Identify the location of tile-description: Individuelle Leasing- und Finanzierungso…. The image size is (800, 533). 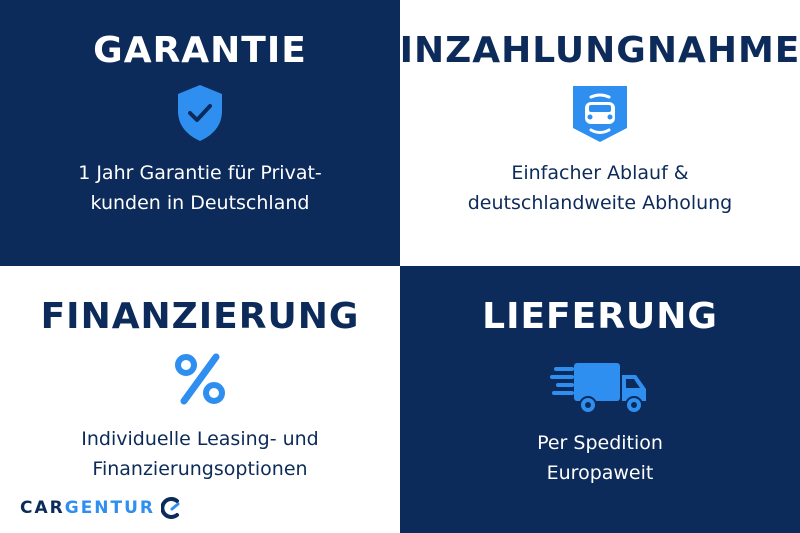
(200, 454).